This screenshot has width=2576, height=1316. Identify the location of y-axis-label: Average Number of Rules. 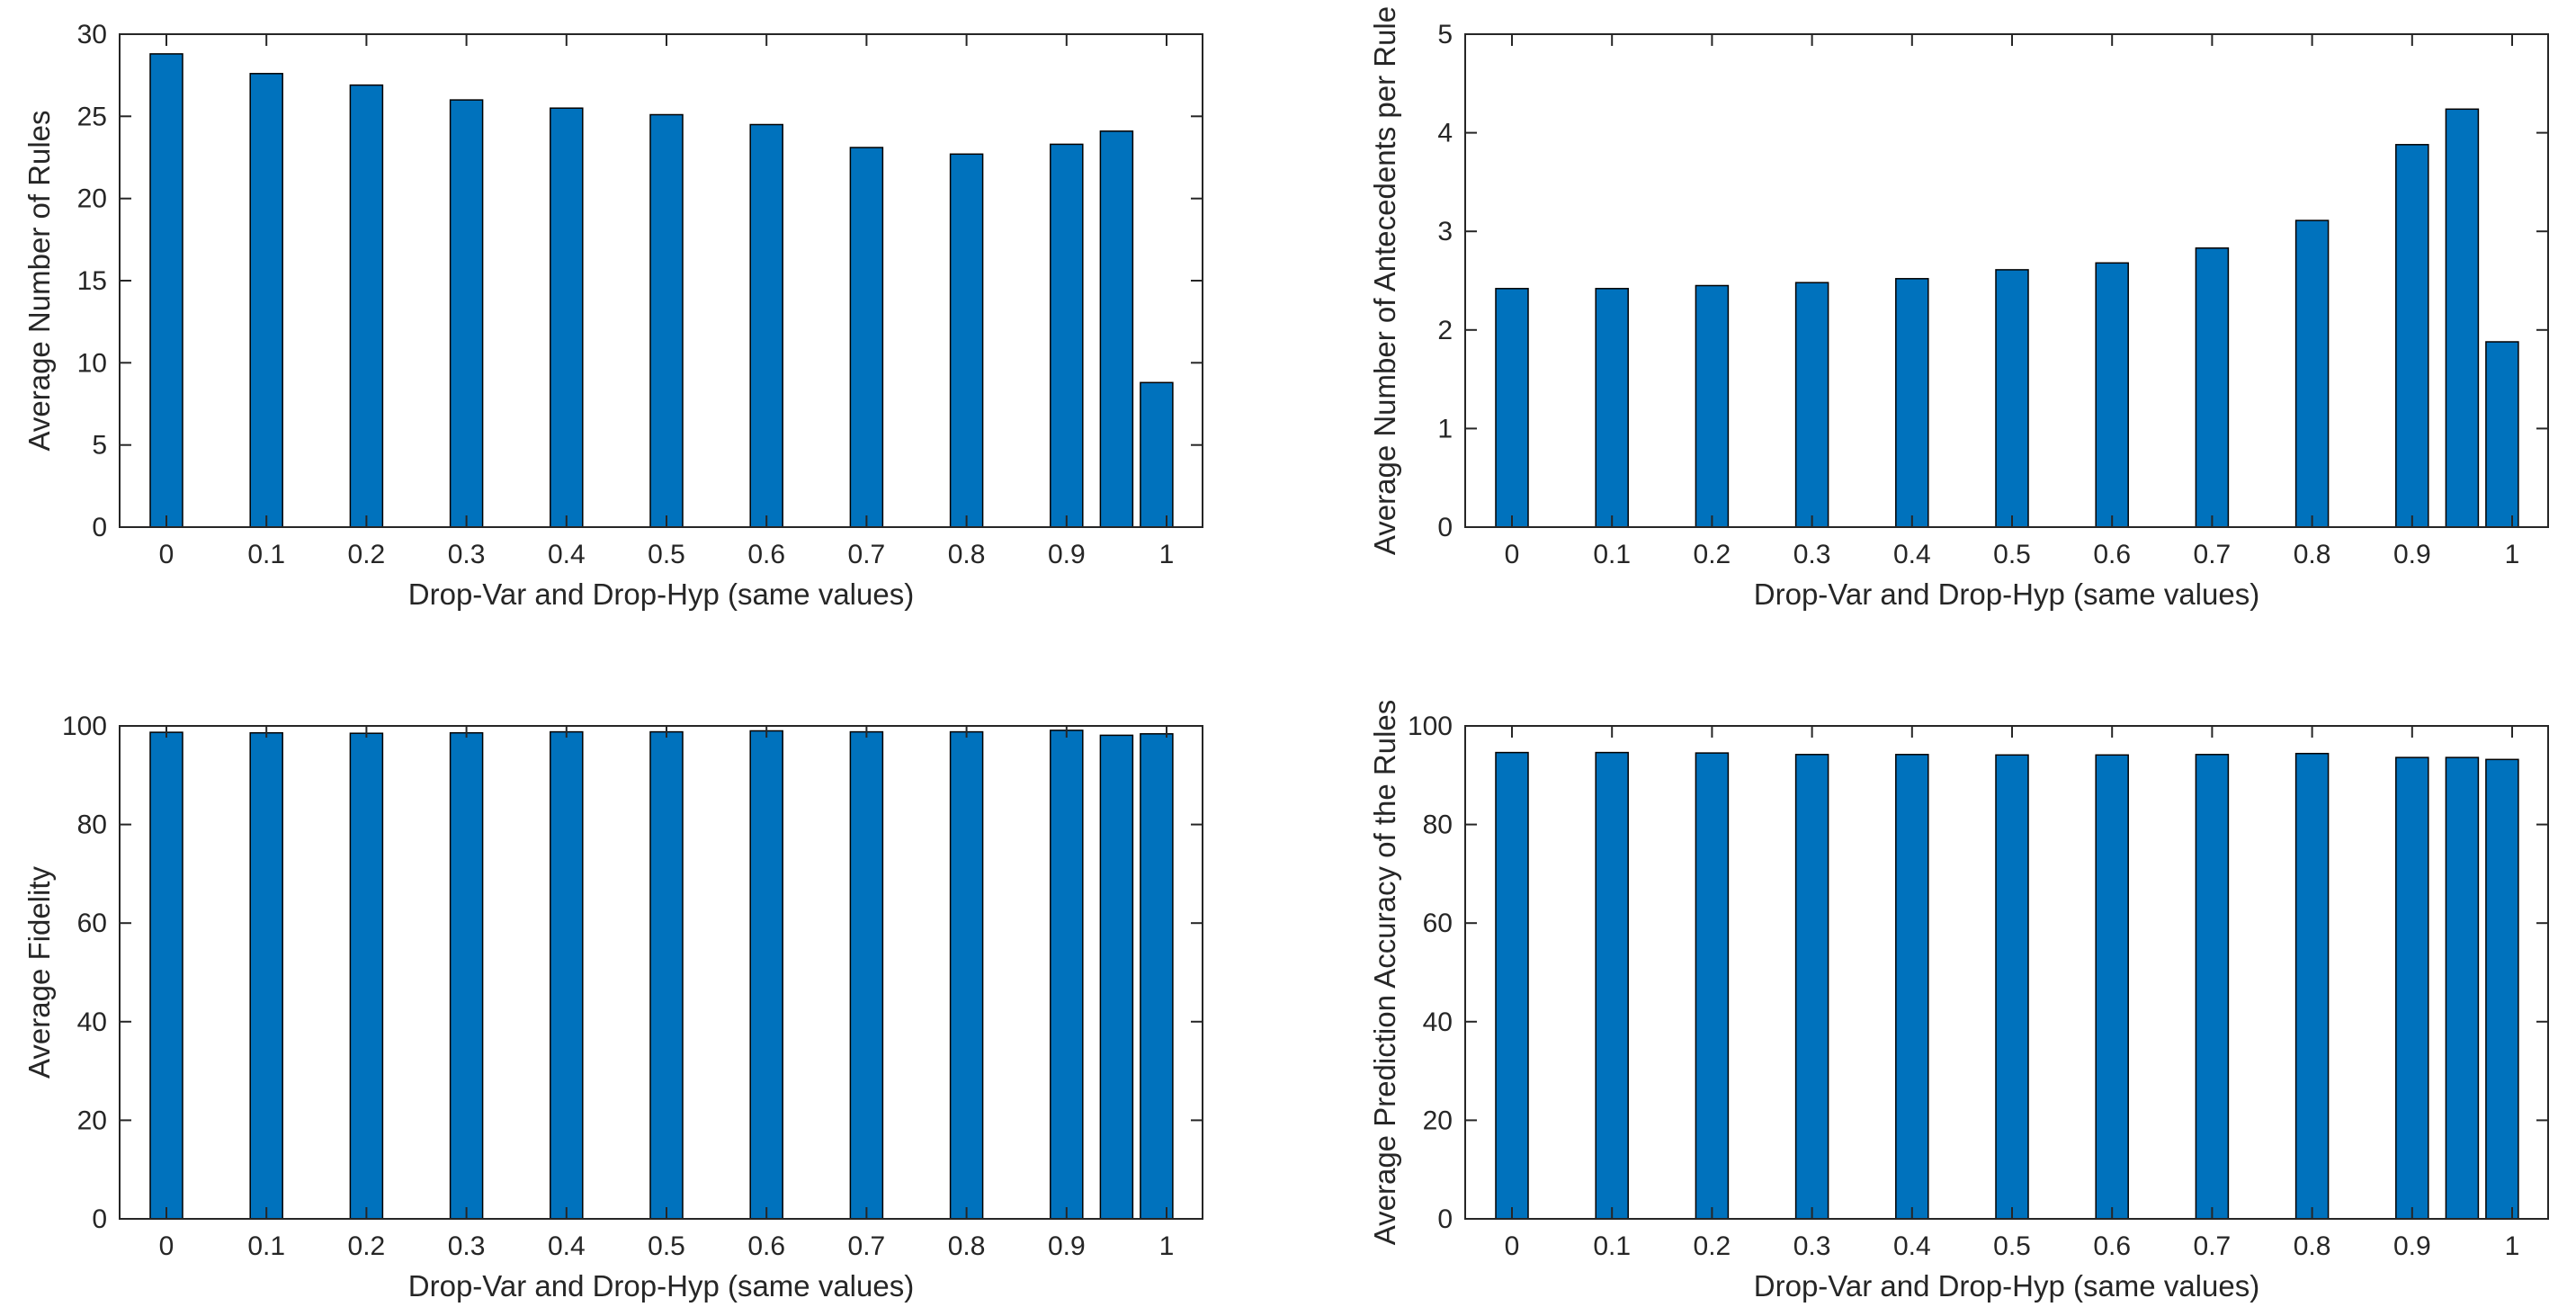
(39, 280).